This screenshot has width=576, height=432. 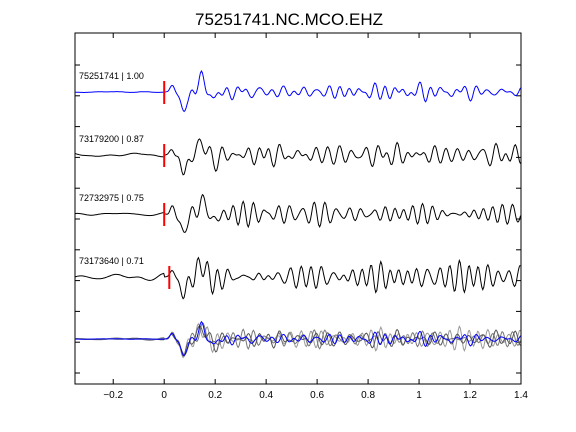 What do you see at coordinates (266, 395) in the screenshot?
I see `x-tick-label: 0.4` at bounding box center [266, 395].